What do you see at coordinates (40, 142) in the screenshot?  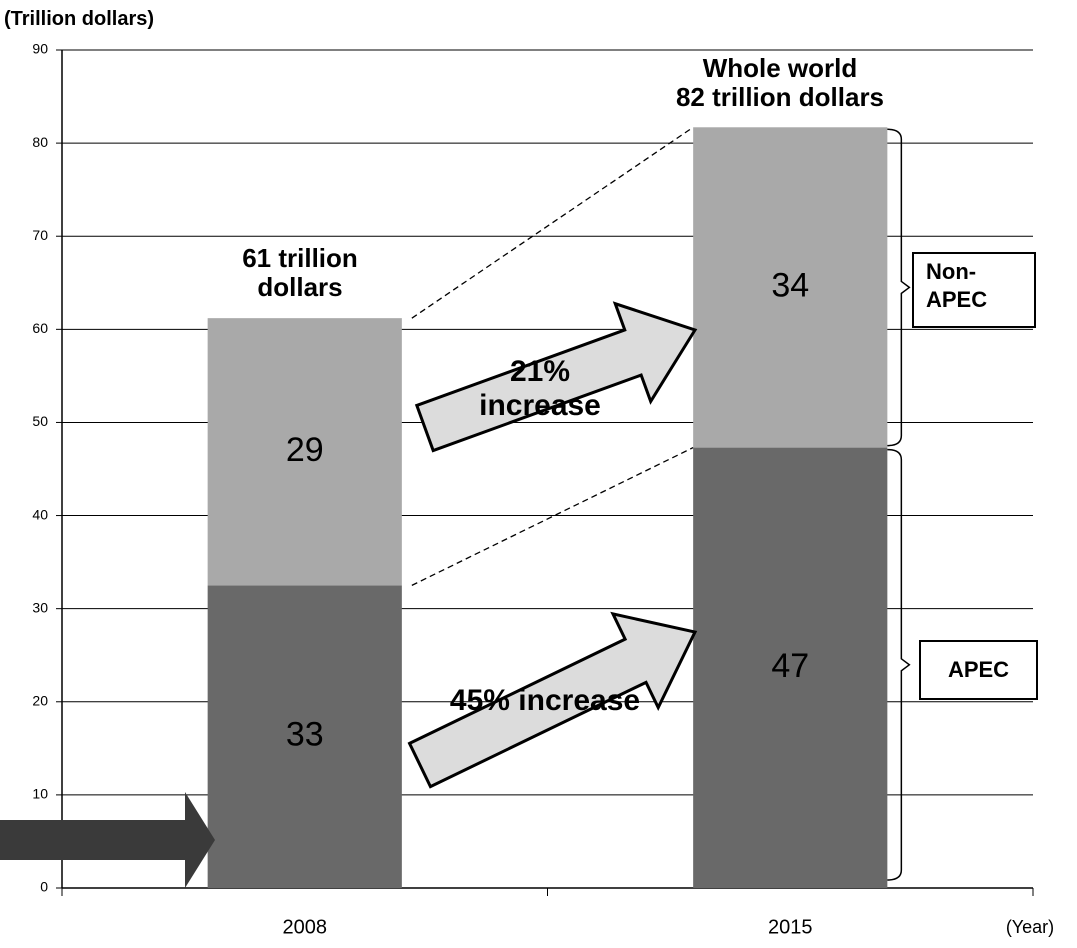 I see `y-tick-label: 80` at bounding box center [40, 142].